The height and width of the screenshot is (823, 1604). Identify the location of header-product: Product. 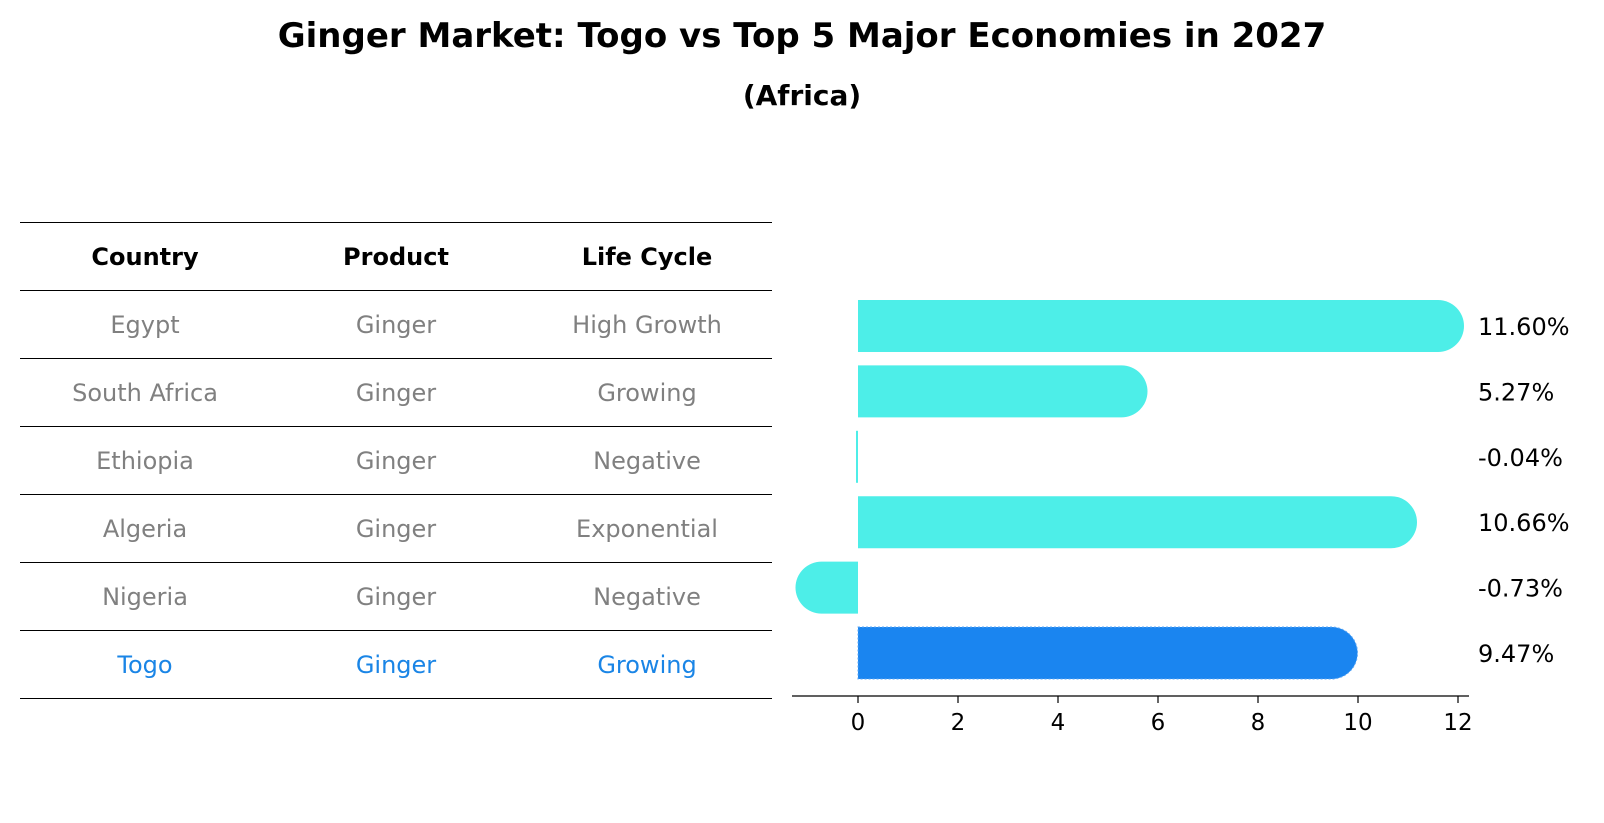
(396, 256).